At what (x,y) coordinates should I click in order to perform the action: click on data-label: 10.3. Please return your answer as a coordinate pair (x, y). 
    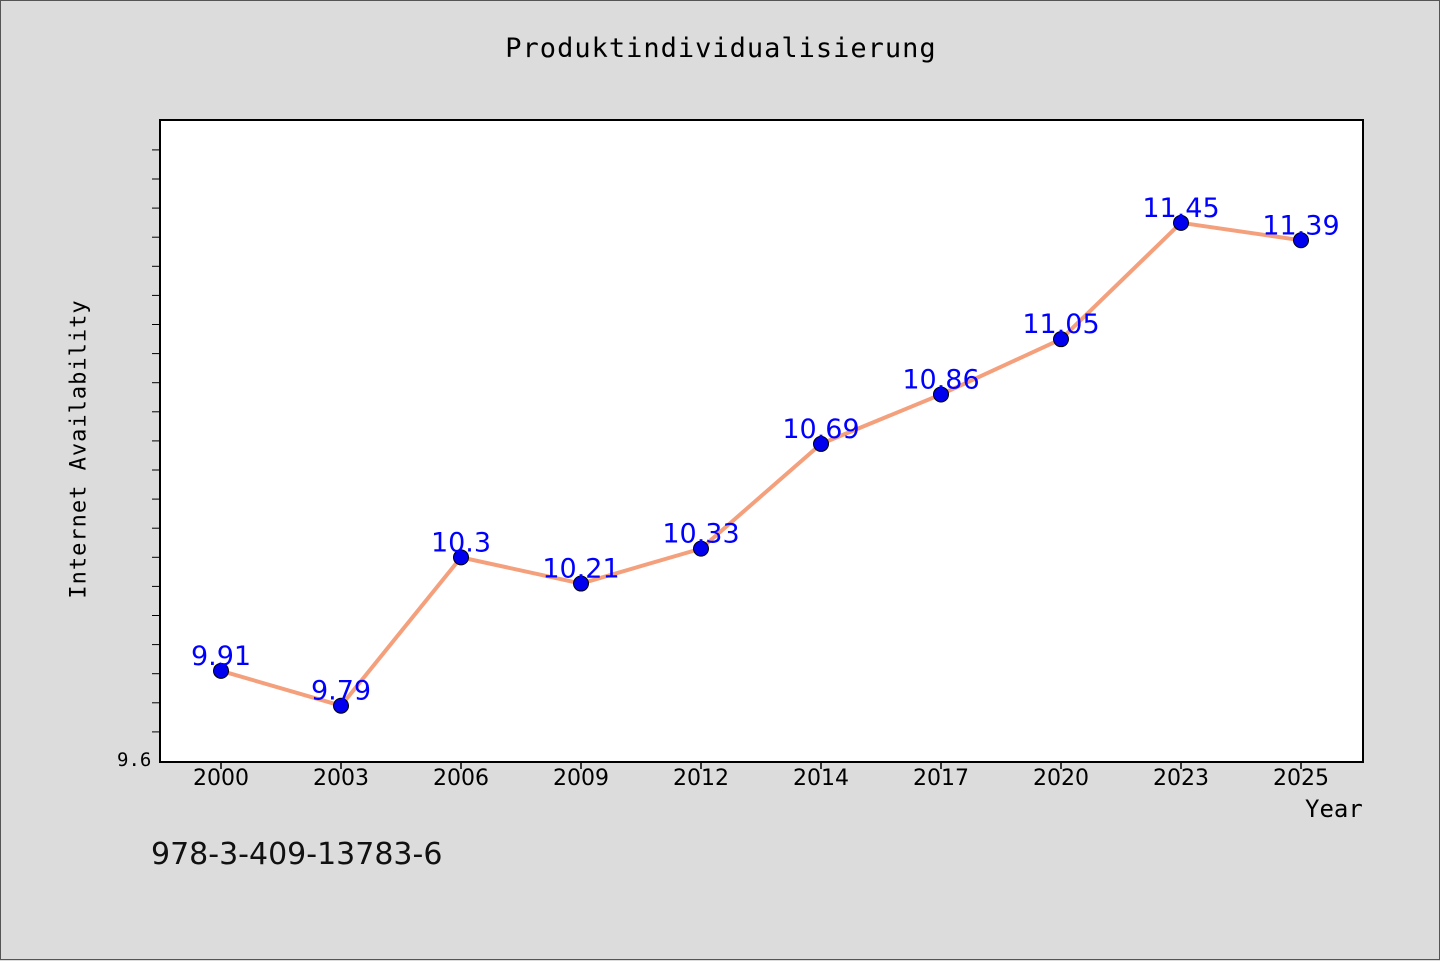
    Looking at the image, I should click on (461, 542).